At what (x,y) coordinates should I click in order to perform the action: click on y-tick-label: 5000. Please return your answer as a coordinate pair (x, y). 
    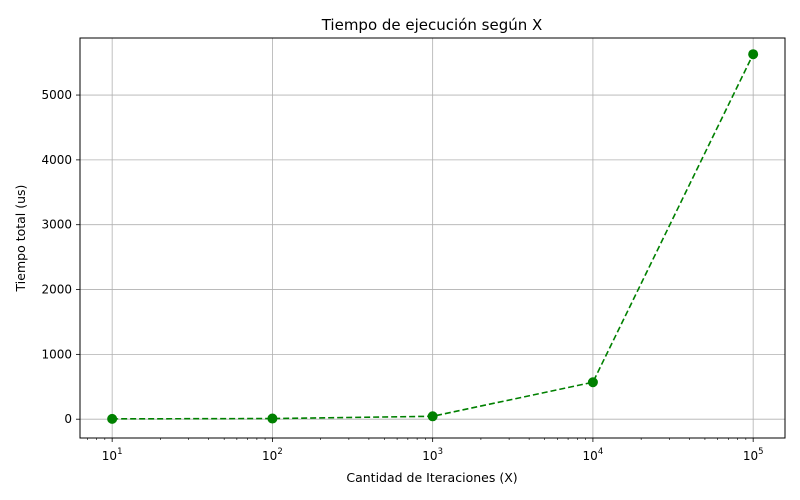
    Looking at the image, I should click on (56, 95).